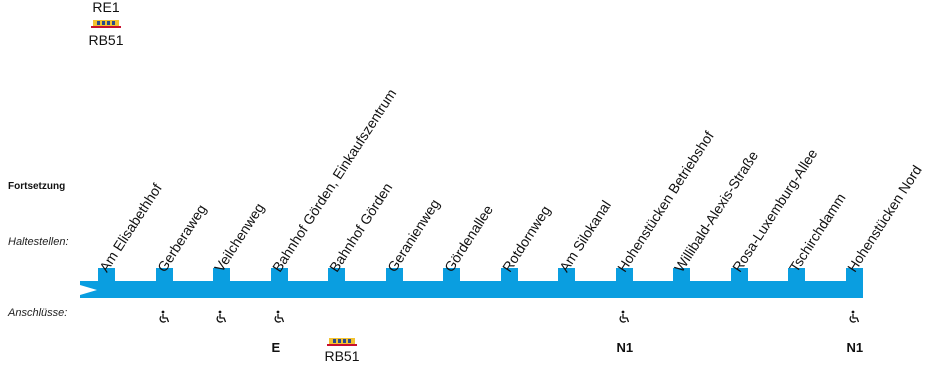 This screenshot has height=374, width=940. I want to click on route-direction-arrow, so click(88, 290).